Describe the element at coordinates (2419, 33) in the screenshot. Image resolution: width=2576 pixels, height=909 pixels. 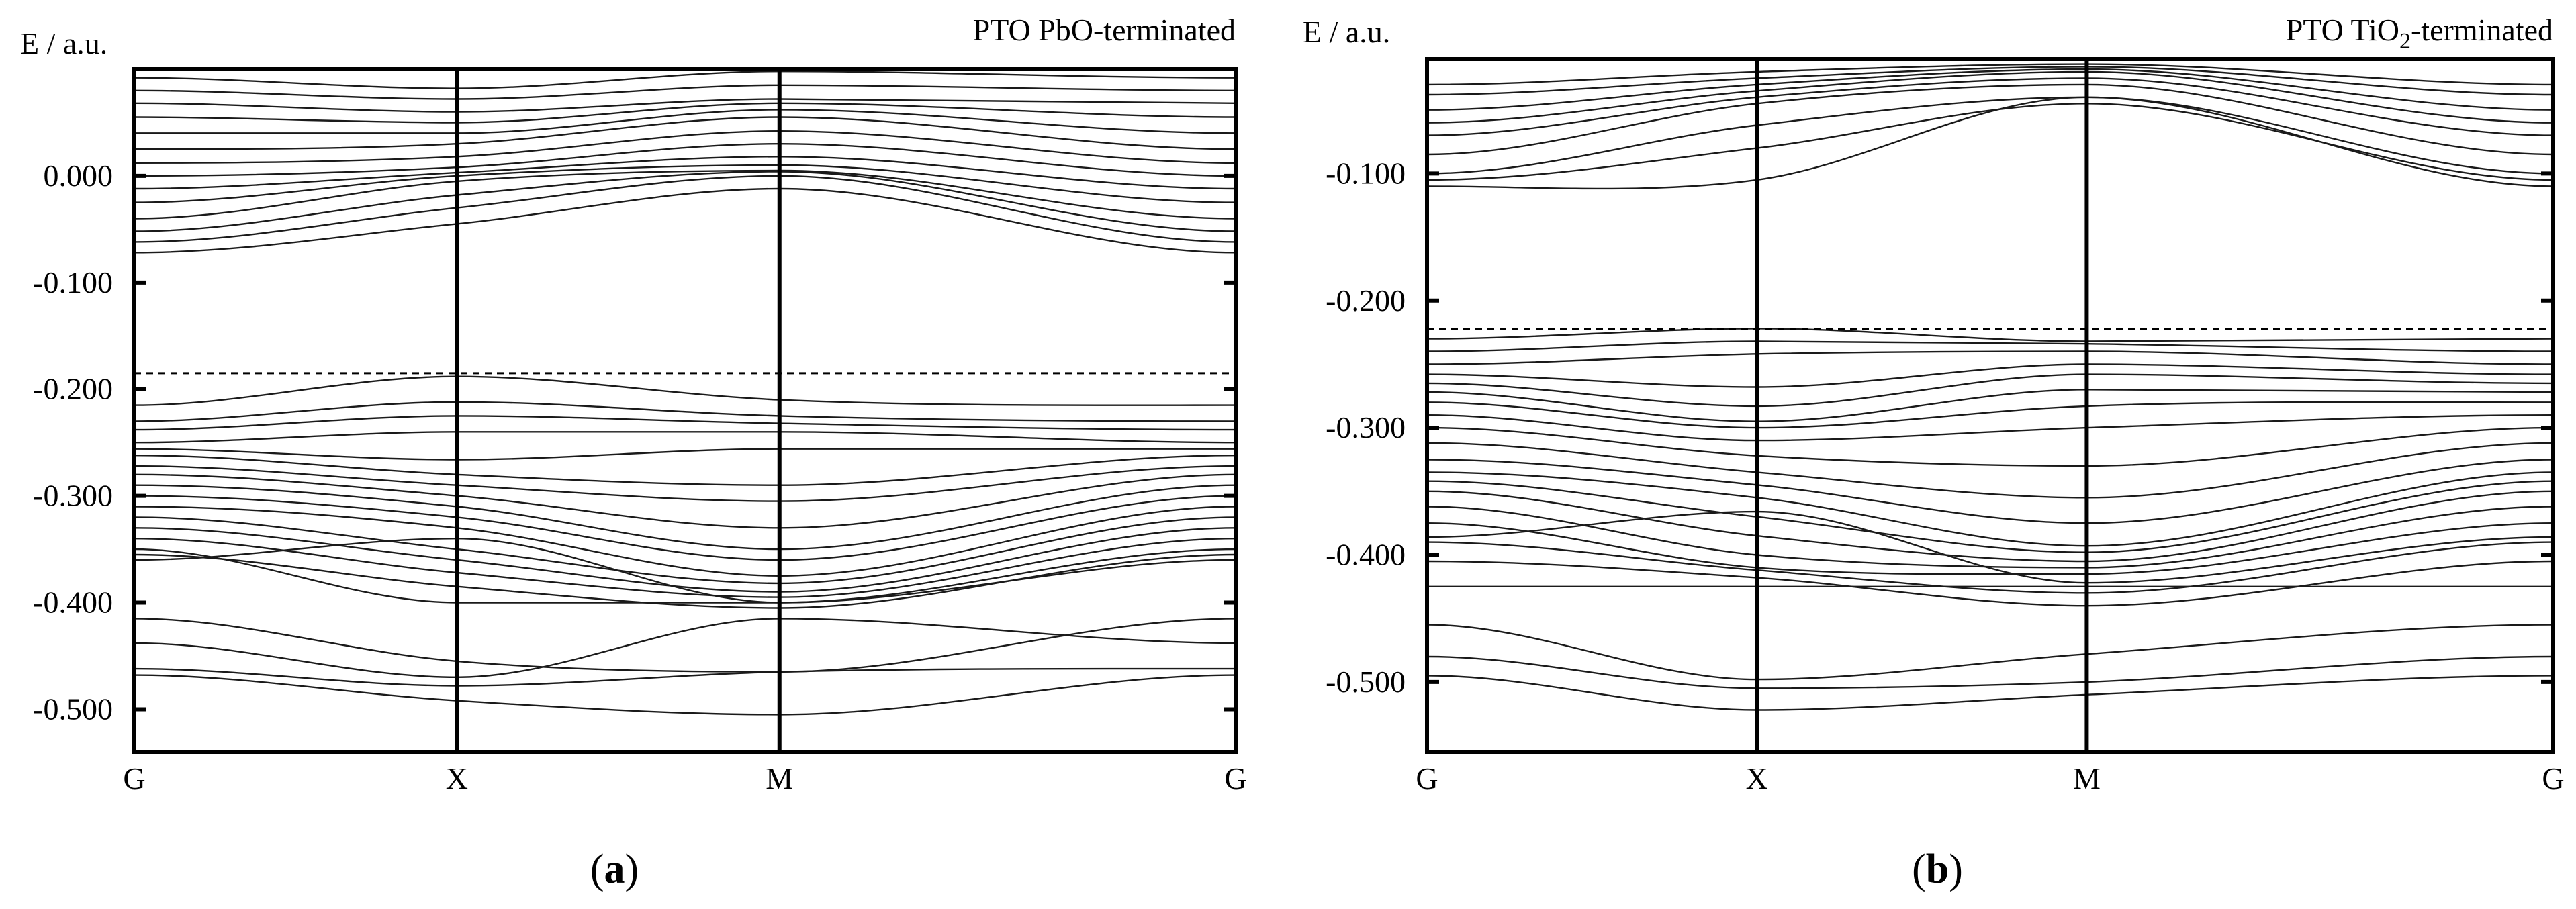
I see `chart-title-b: PTO TiO2-terminated` at that location.